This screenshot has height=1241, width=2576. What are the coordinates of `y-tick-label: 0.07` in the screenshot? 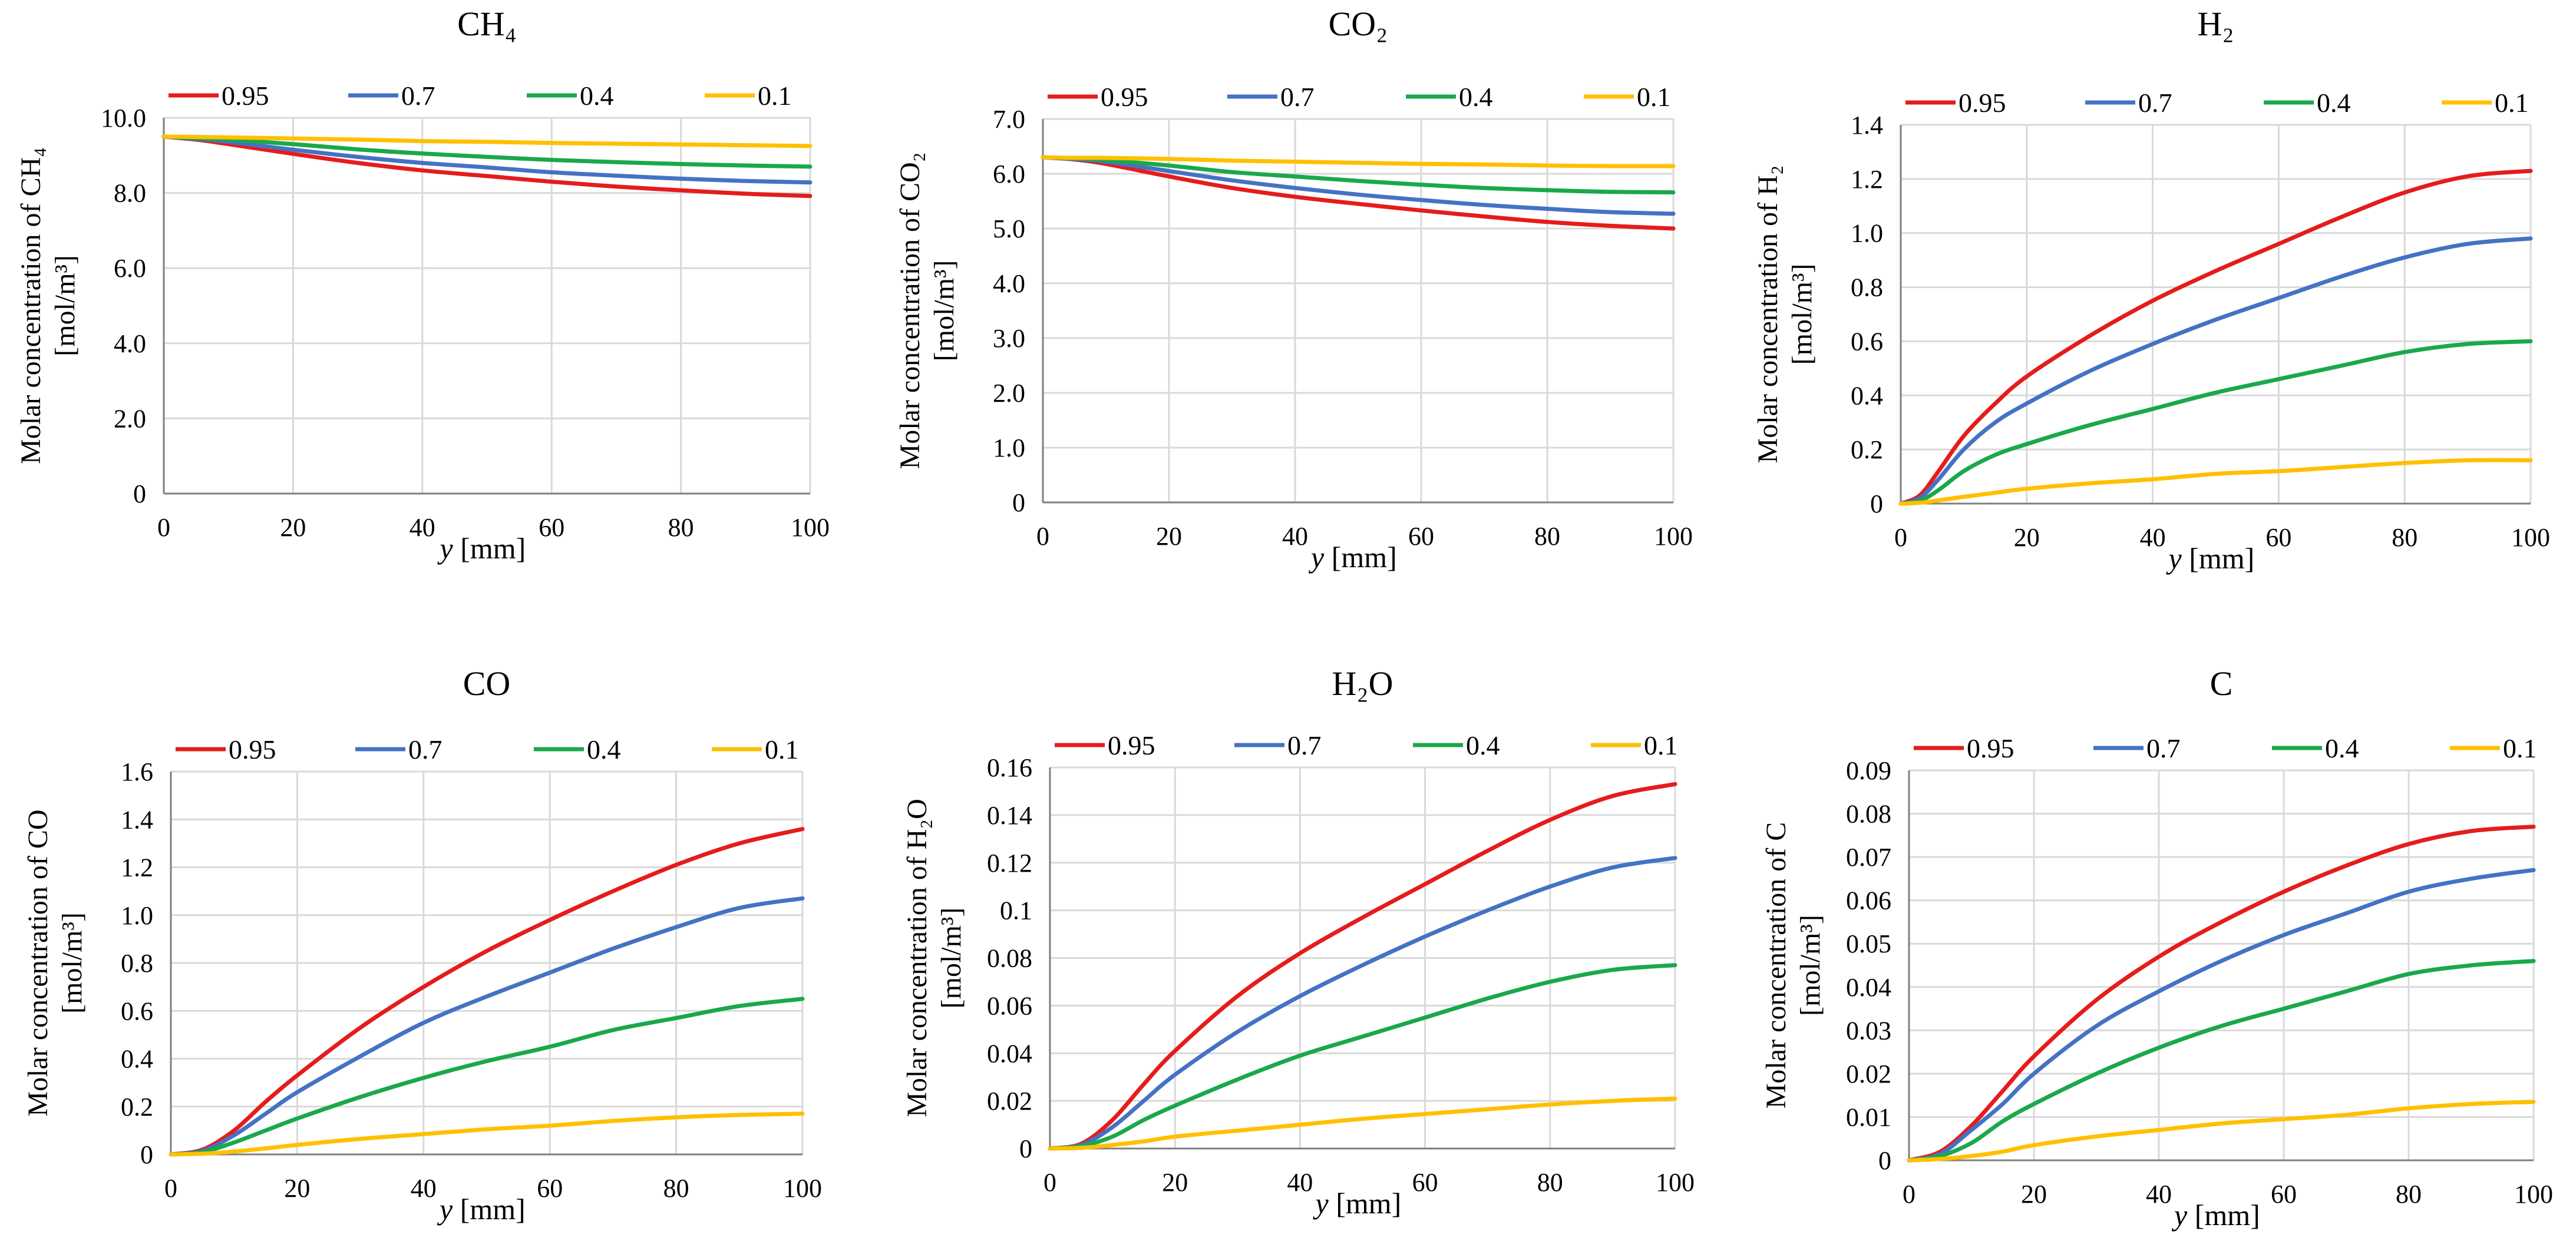 It's located at (1868, 857).